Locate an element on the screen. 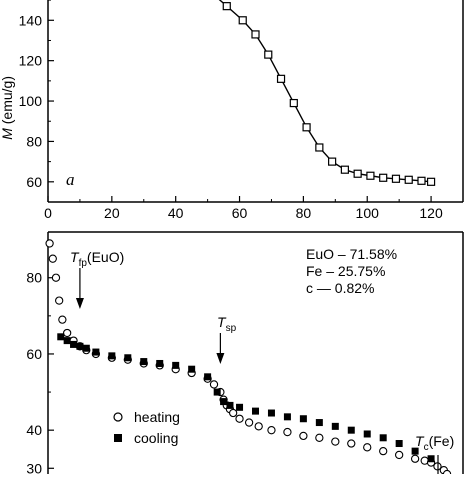 The image size is (474, 479). panel-a-x-tick-label: 100 is located at coordinates (368, 213).